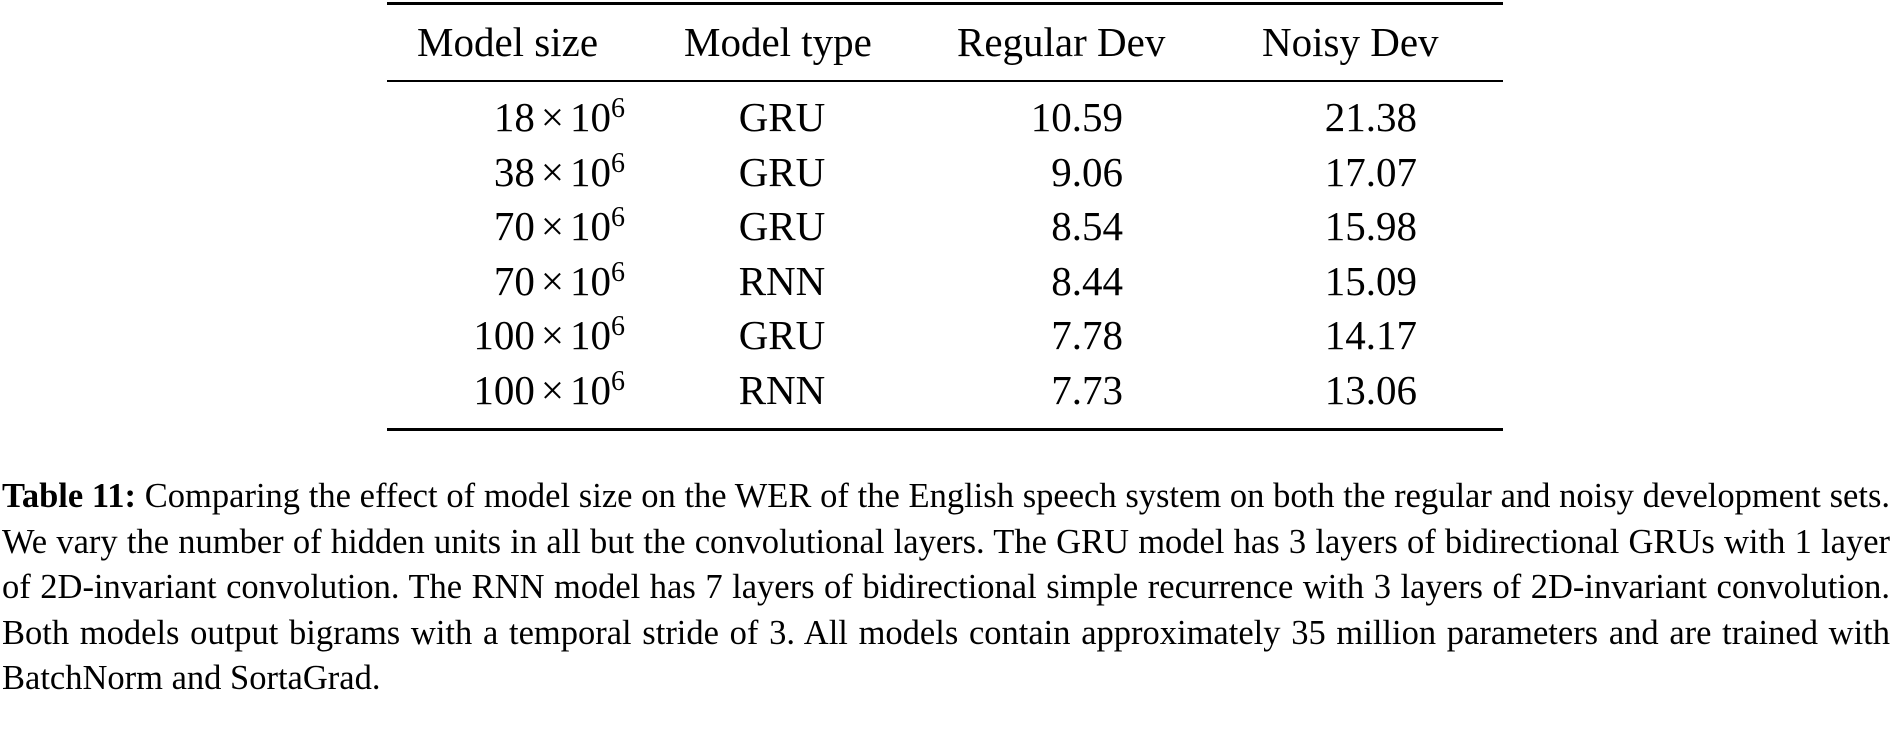  I want to click on cell-noisy-dev: 13.06, so click(1370, 389).